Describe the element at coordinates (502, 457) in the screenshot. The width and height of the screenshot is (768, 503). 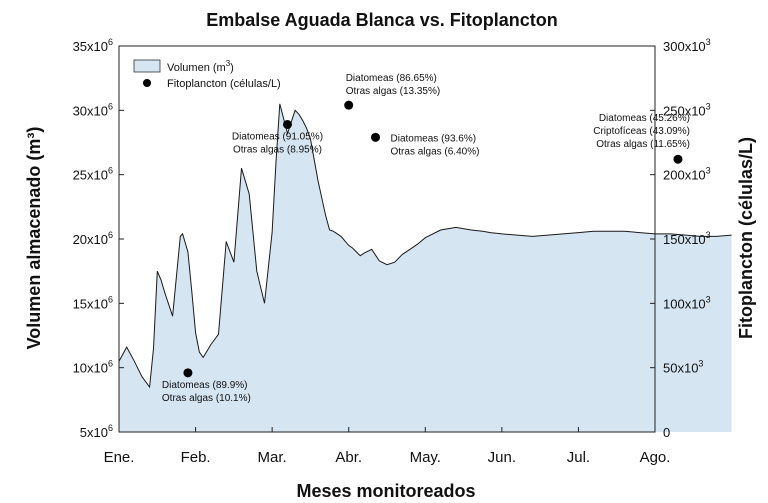
I see `x-tick-label: Jun.` at that location.